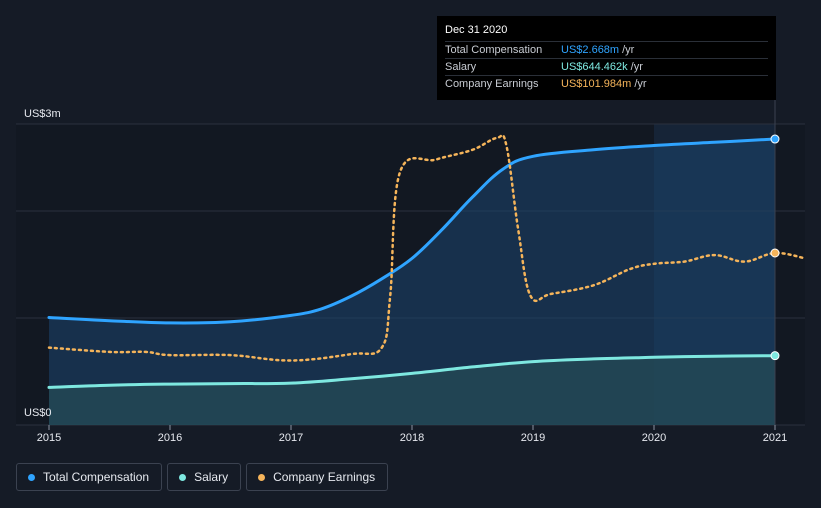 Image resolution: width=821 pixels, height=508 pixels. I want to click on legend-item-salary: Salary, so click(204, 477).